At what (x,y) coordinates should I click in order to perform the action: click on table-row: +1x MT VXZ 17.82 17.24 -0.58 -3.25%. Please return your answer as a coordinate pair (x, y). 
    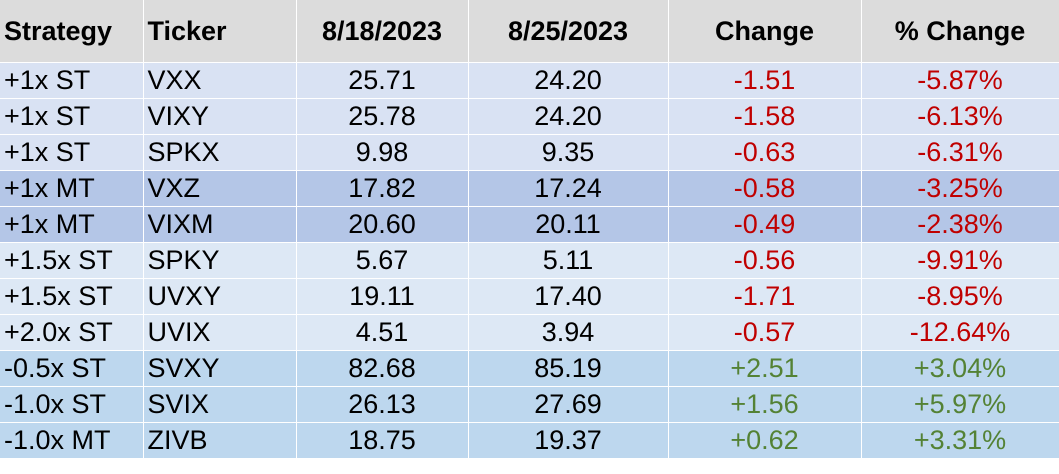
    Looking at the image, I should click on (529, 188).